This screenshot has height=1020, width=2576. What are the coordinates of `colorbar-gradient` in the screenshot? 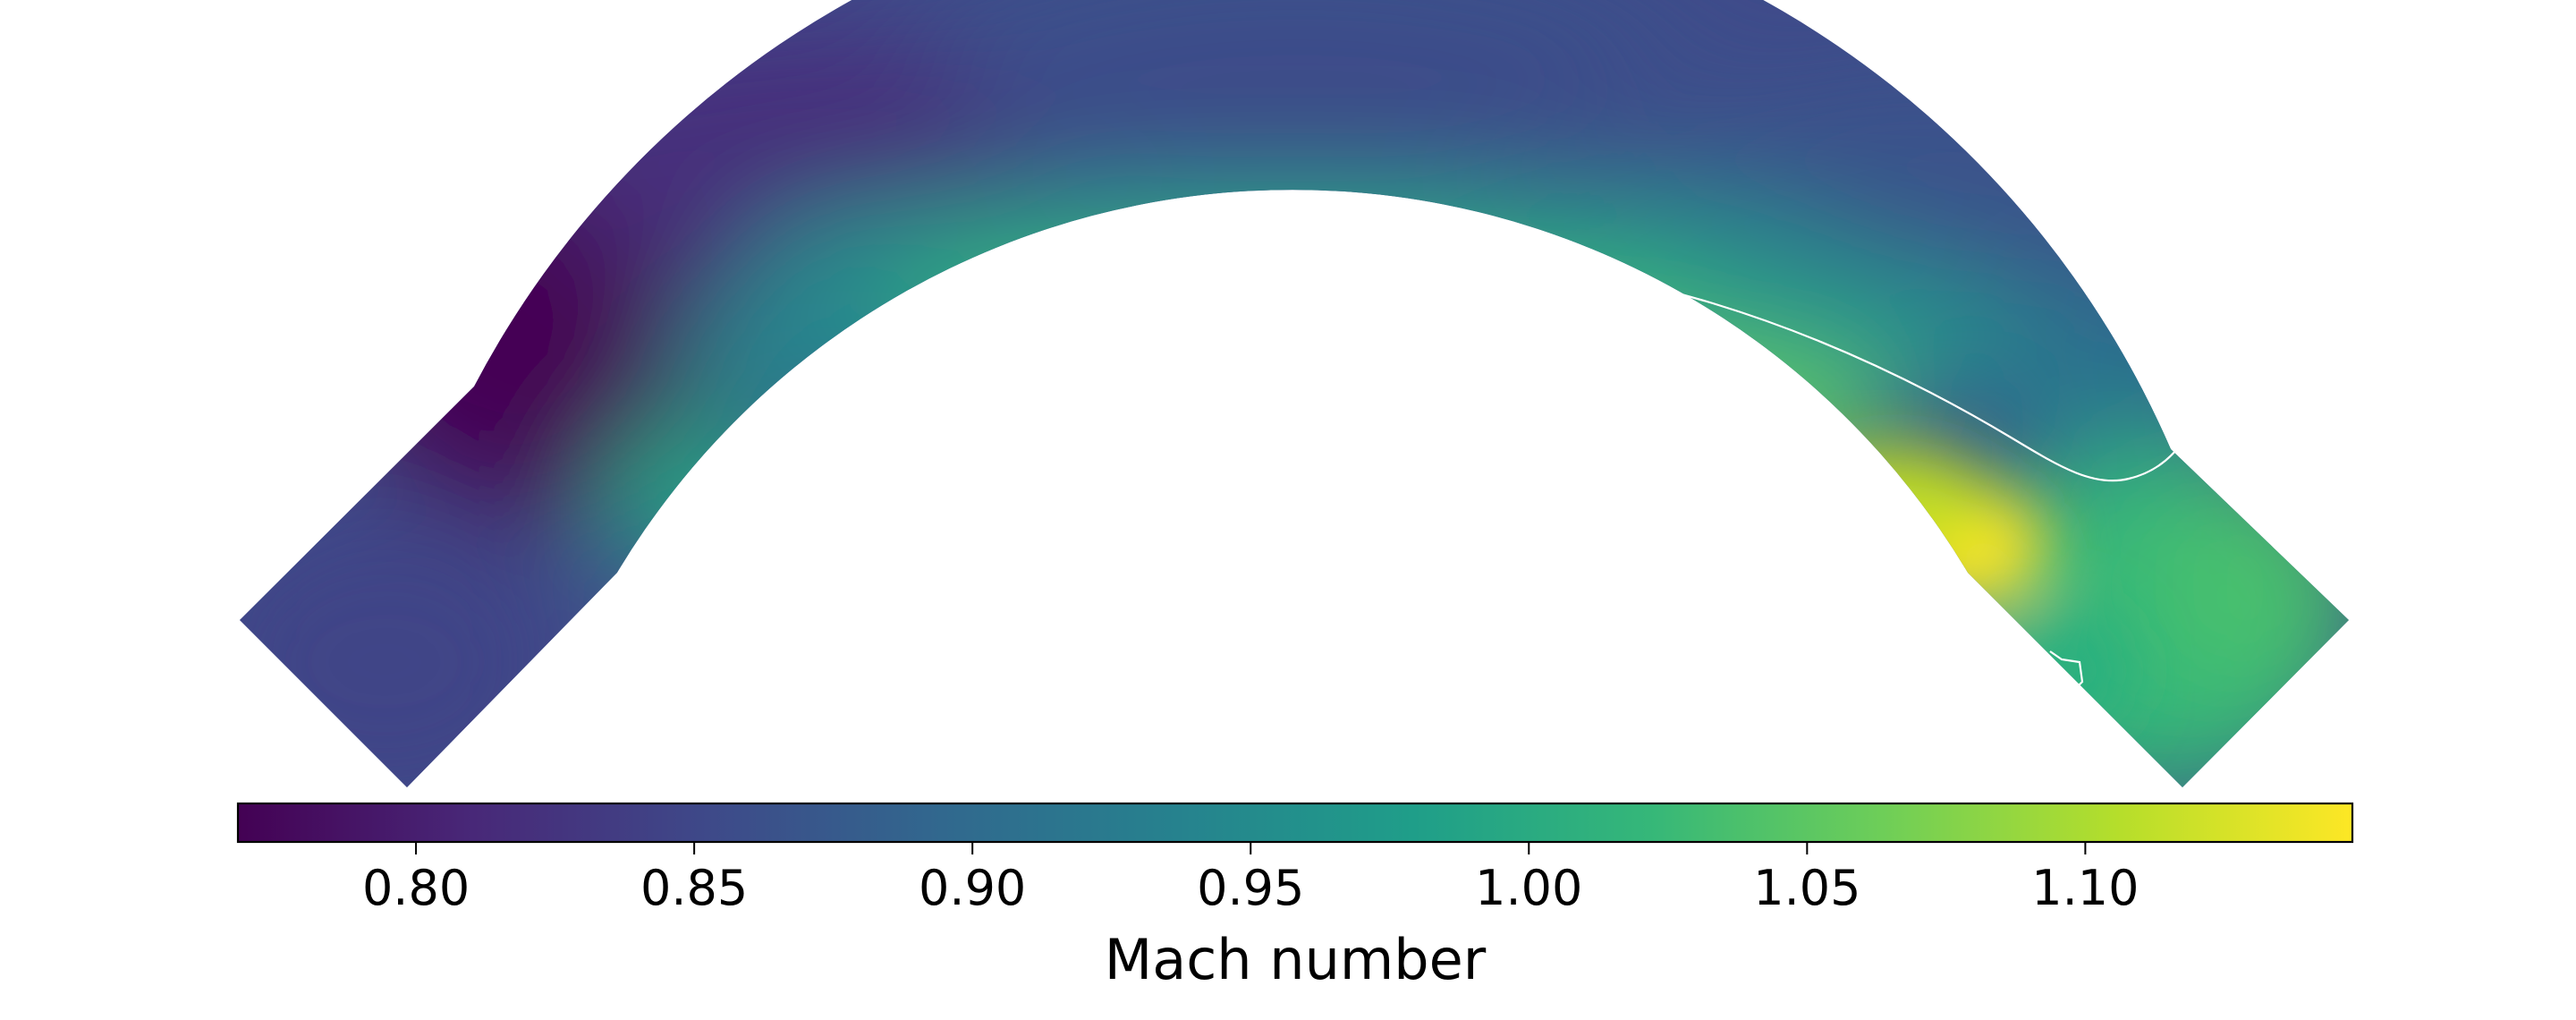 It's located at (1295, 823).